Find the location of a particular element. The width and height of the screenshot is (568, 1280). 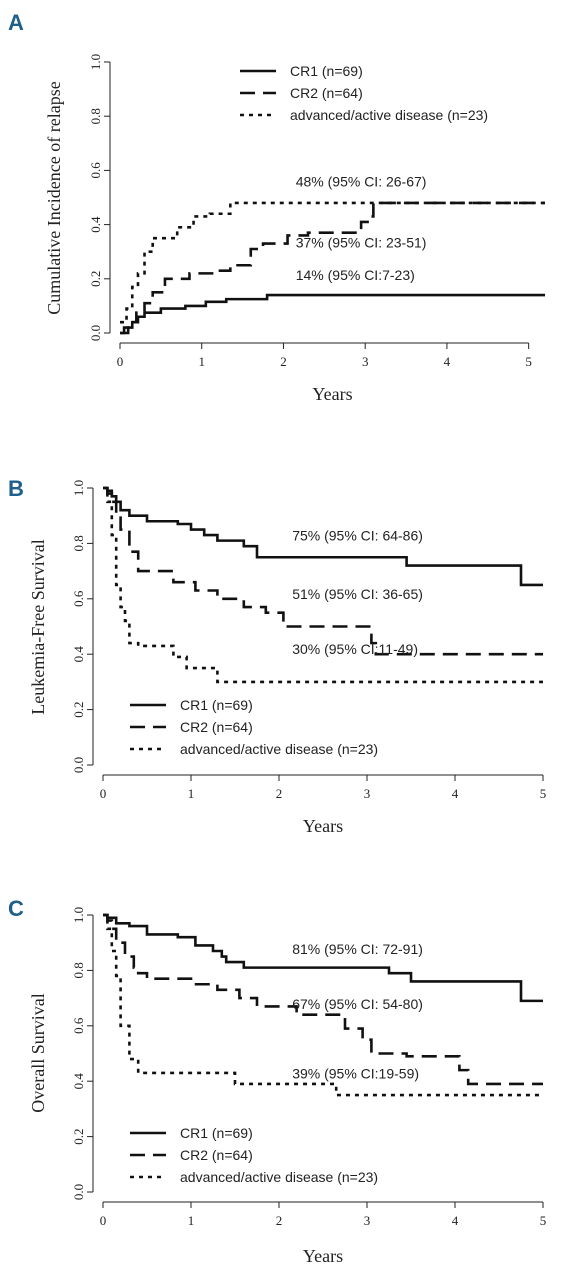

curve-annotation: 67% (95% CI: 54-80) is located at coordinates (357, 1004).